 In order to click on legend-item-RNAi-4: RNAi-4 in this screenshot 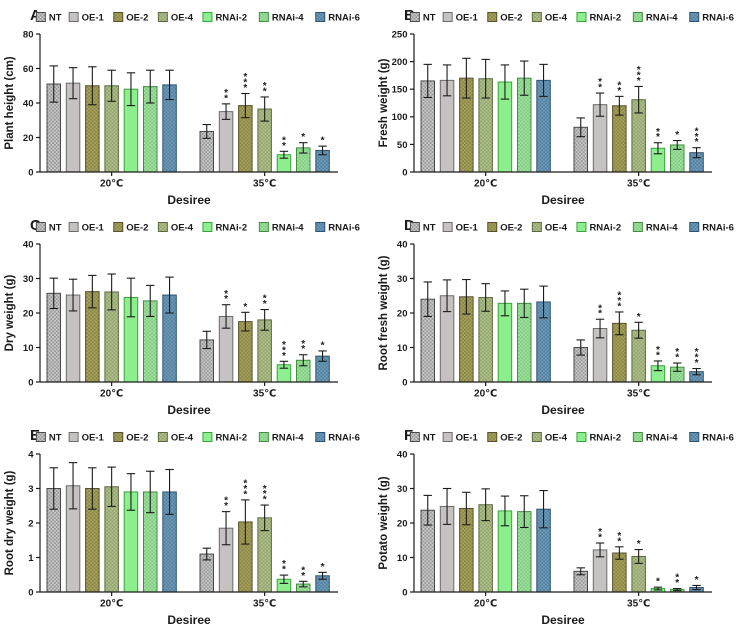, I will do `click(281, 18)`.